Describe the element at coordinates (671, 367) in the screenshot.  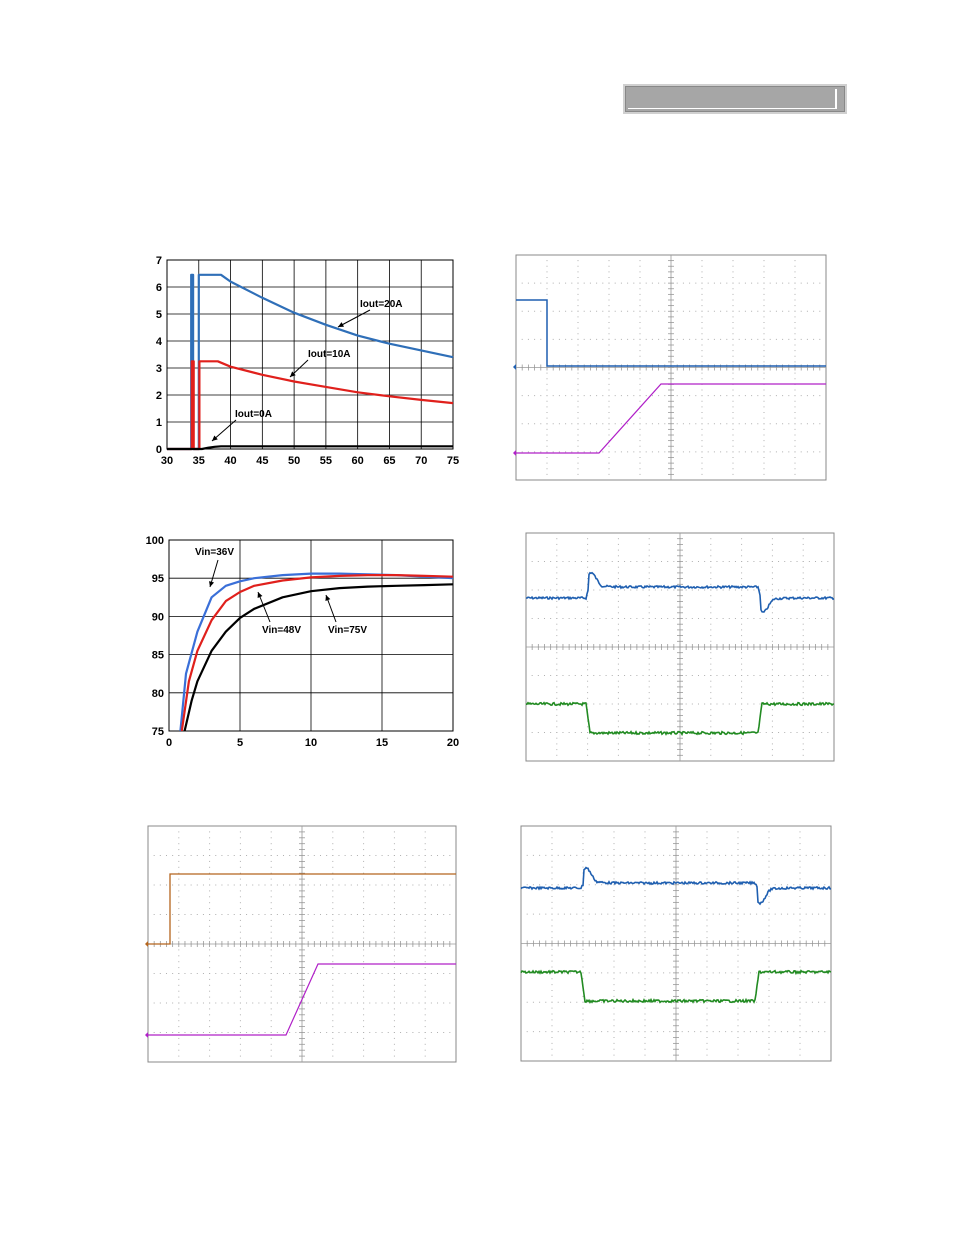
I see `scope-grid` at that location.